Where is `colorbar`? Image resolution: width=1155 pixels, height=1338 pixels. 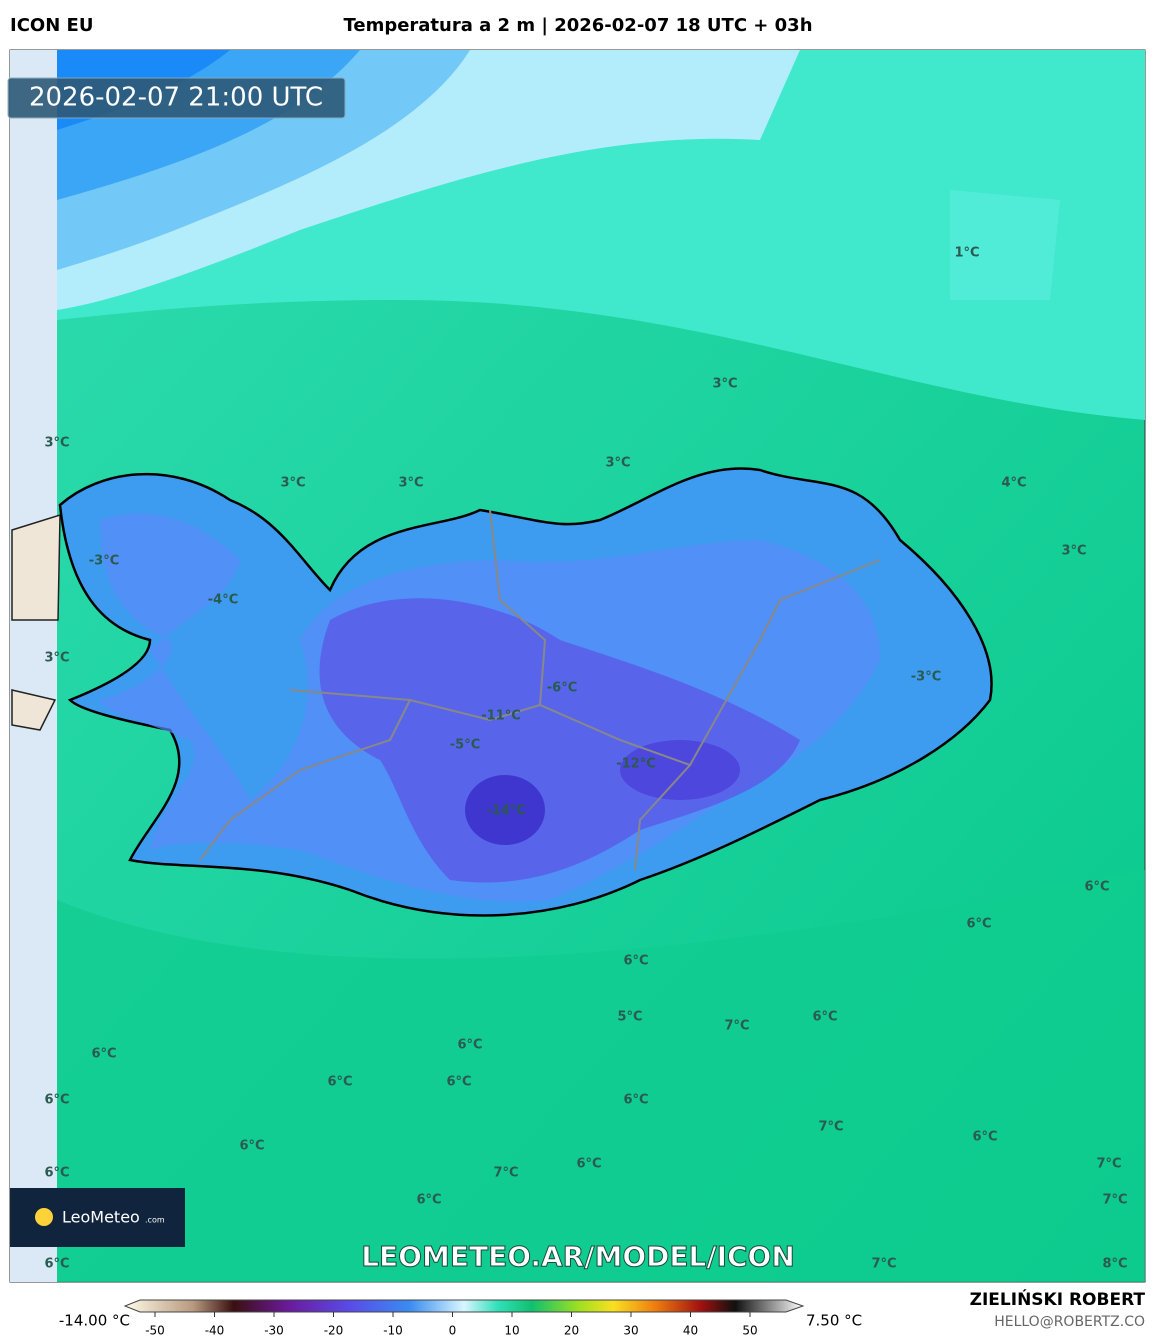 colorbar is located at coordinates (464, 1306).